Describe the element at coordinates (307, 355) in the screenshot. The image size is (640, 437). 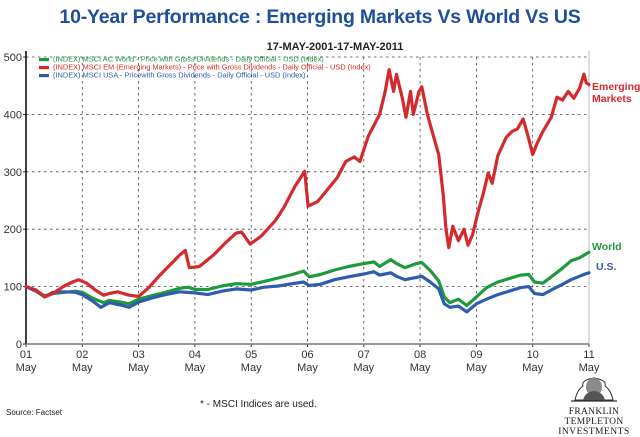
I see `x-tick-label-year: 06` at that location.